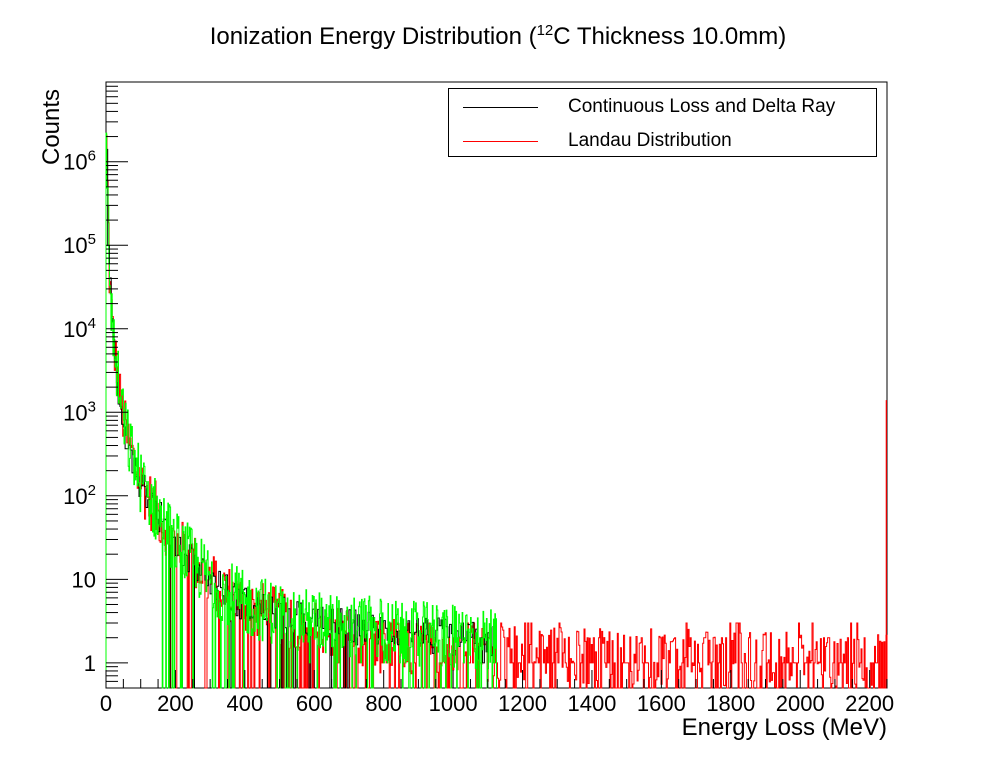  I want to click on y-tick-label: 10⁵, so click(79, 244).